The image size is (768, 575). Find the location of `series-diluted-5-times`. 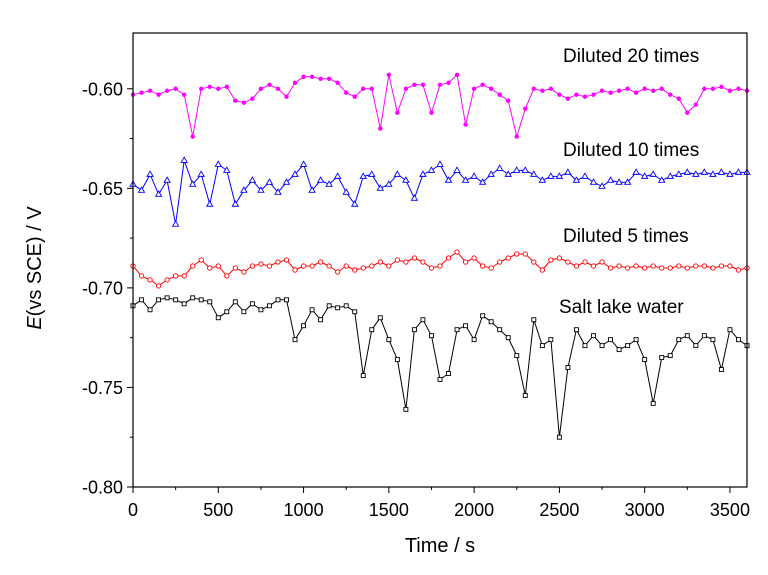

series-diluted-5-times is located at coordinates (440, 269).